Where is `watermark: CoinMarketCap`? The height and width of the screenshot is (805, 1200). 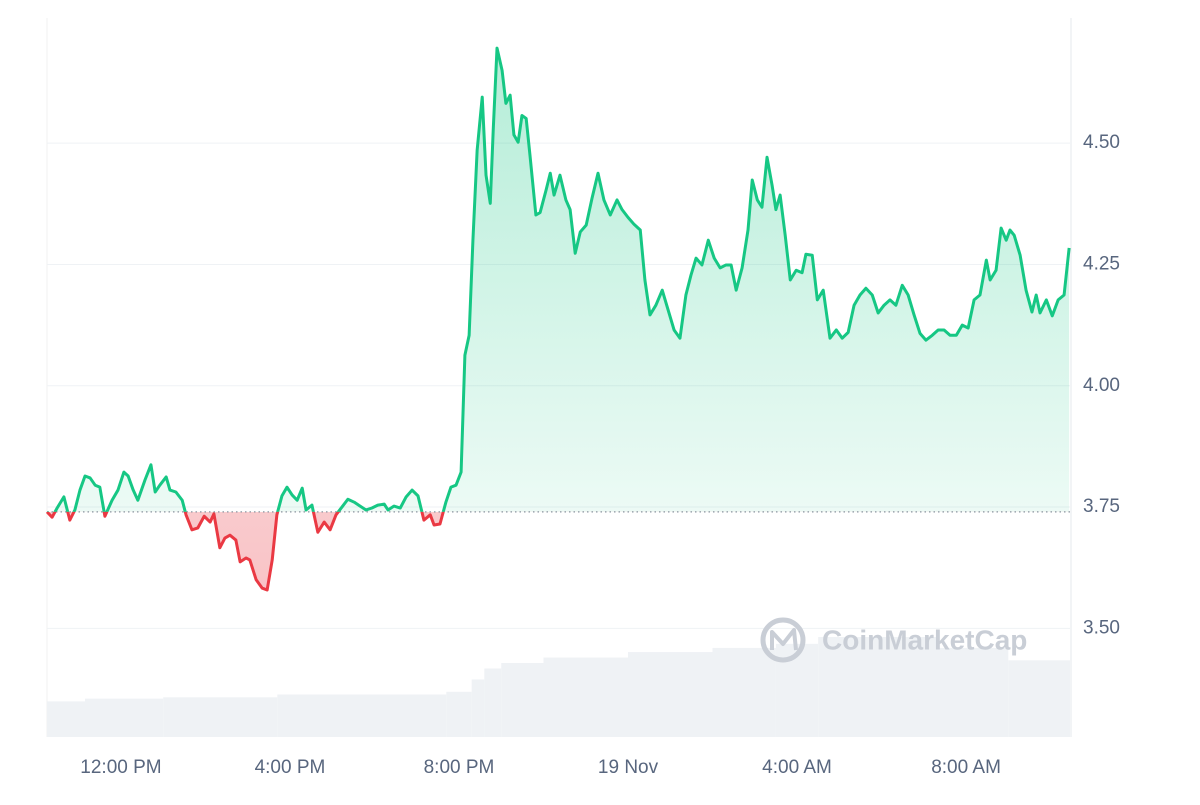 watermark: CoinMarketCap is located at coordinates (893, 640).